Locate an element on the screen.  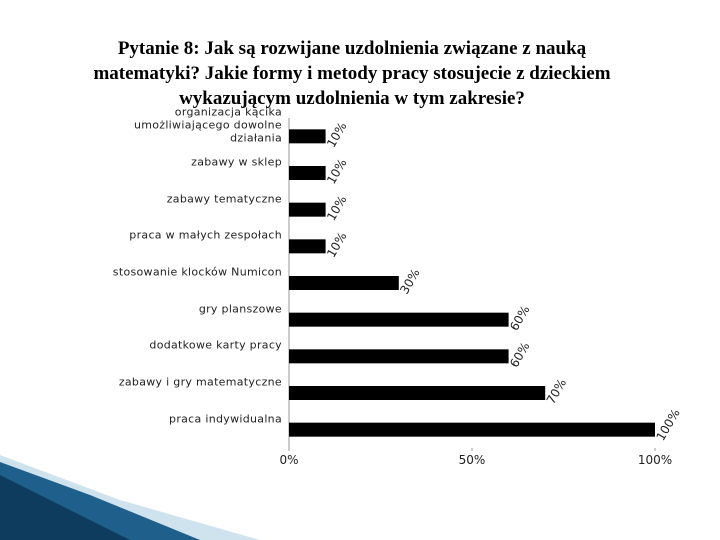
category-label: praca indywidualna is located at coordinates (225, 419).